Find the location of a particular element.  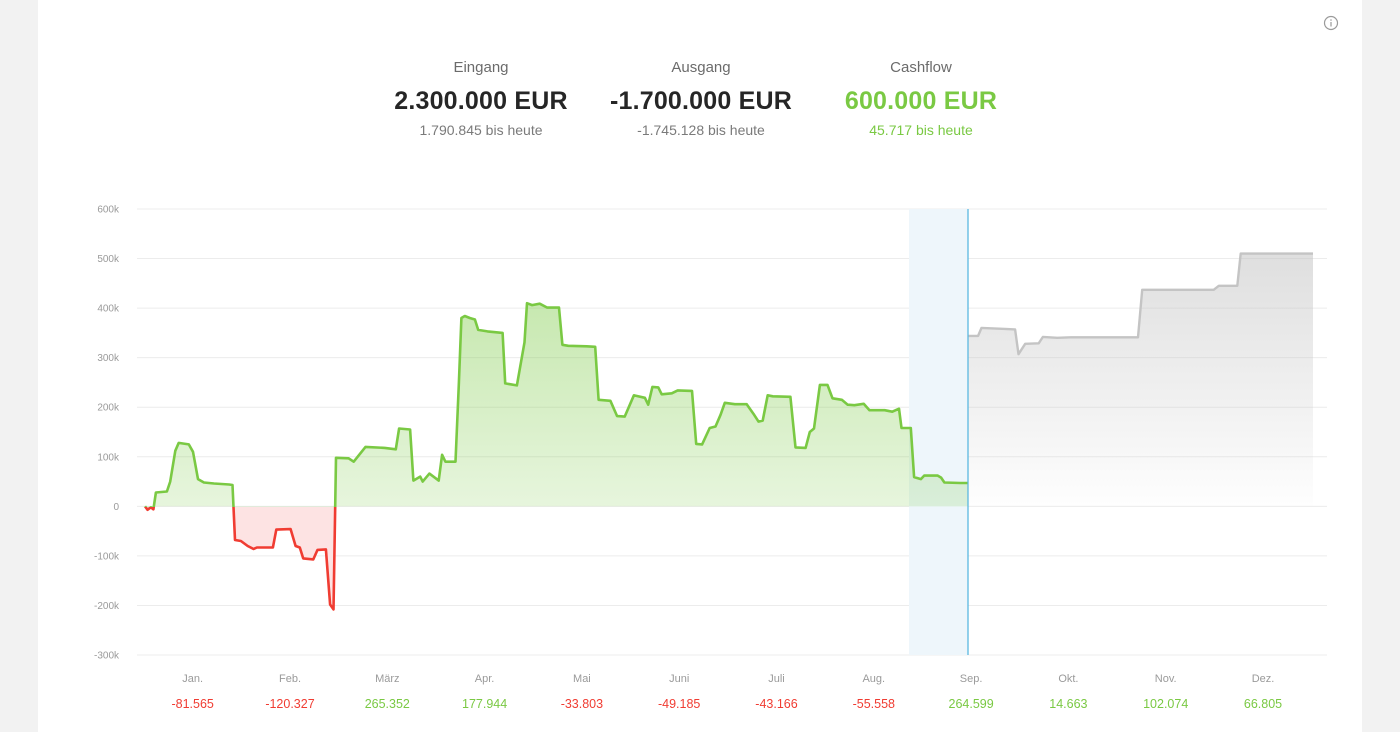

kpi-eingang-label: Eingang is located at coordinates (481, 67).